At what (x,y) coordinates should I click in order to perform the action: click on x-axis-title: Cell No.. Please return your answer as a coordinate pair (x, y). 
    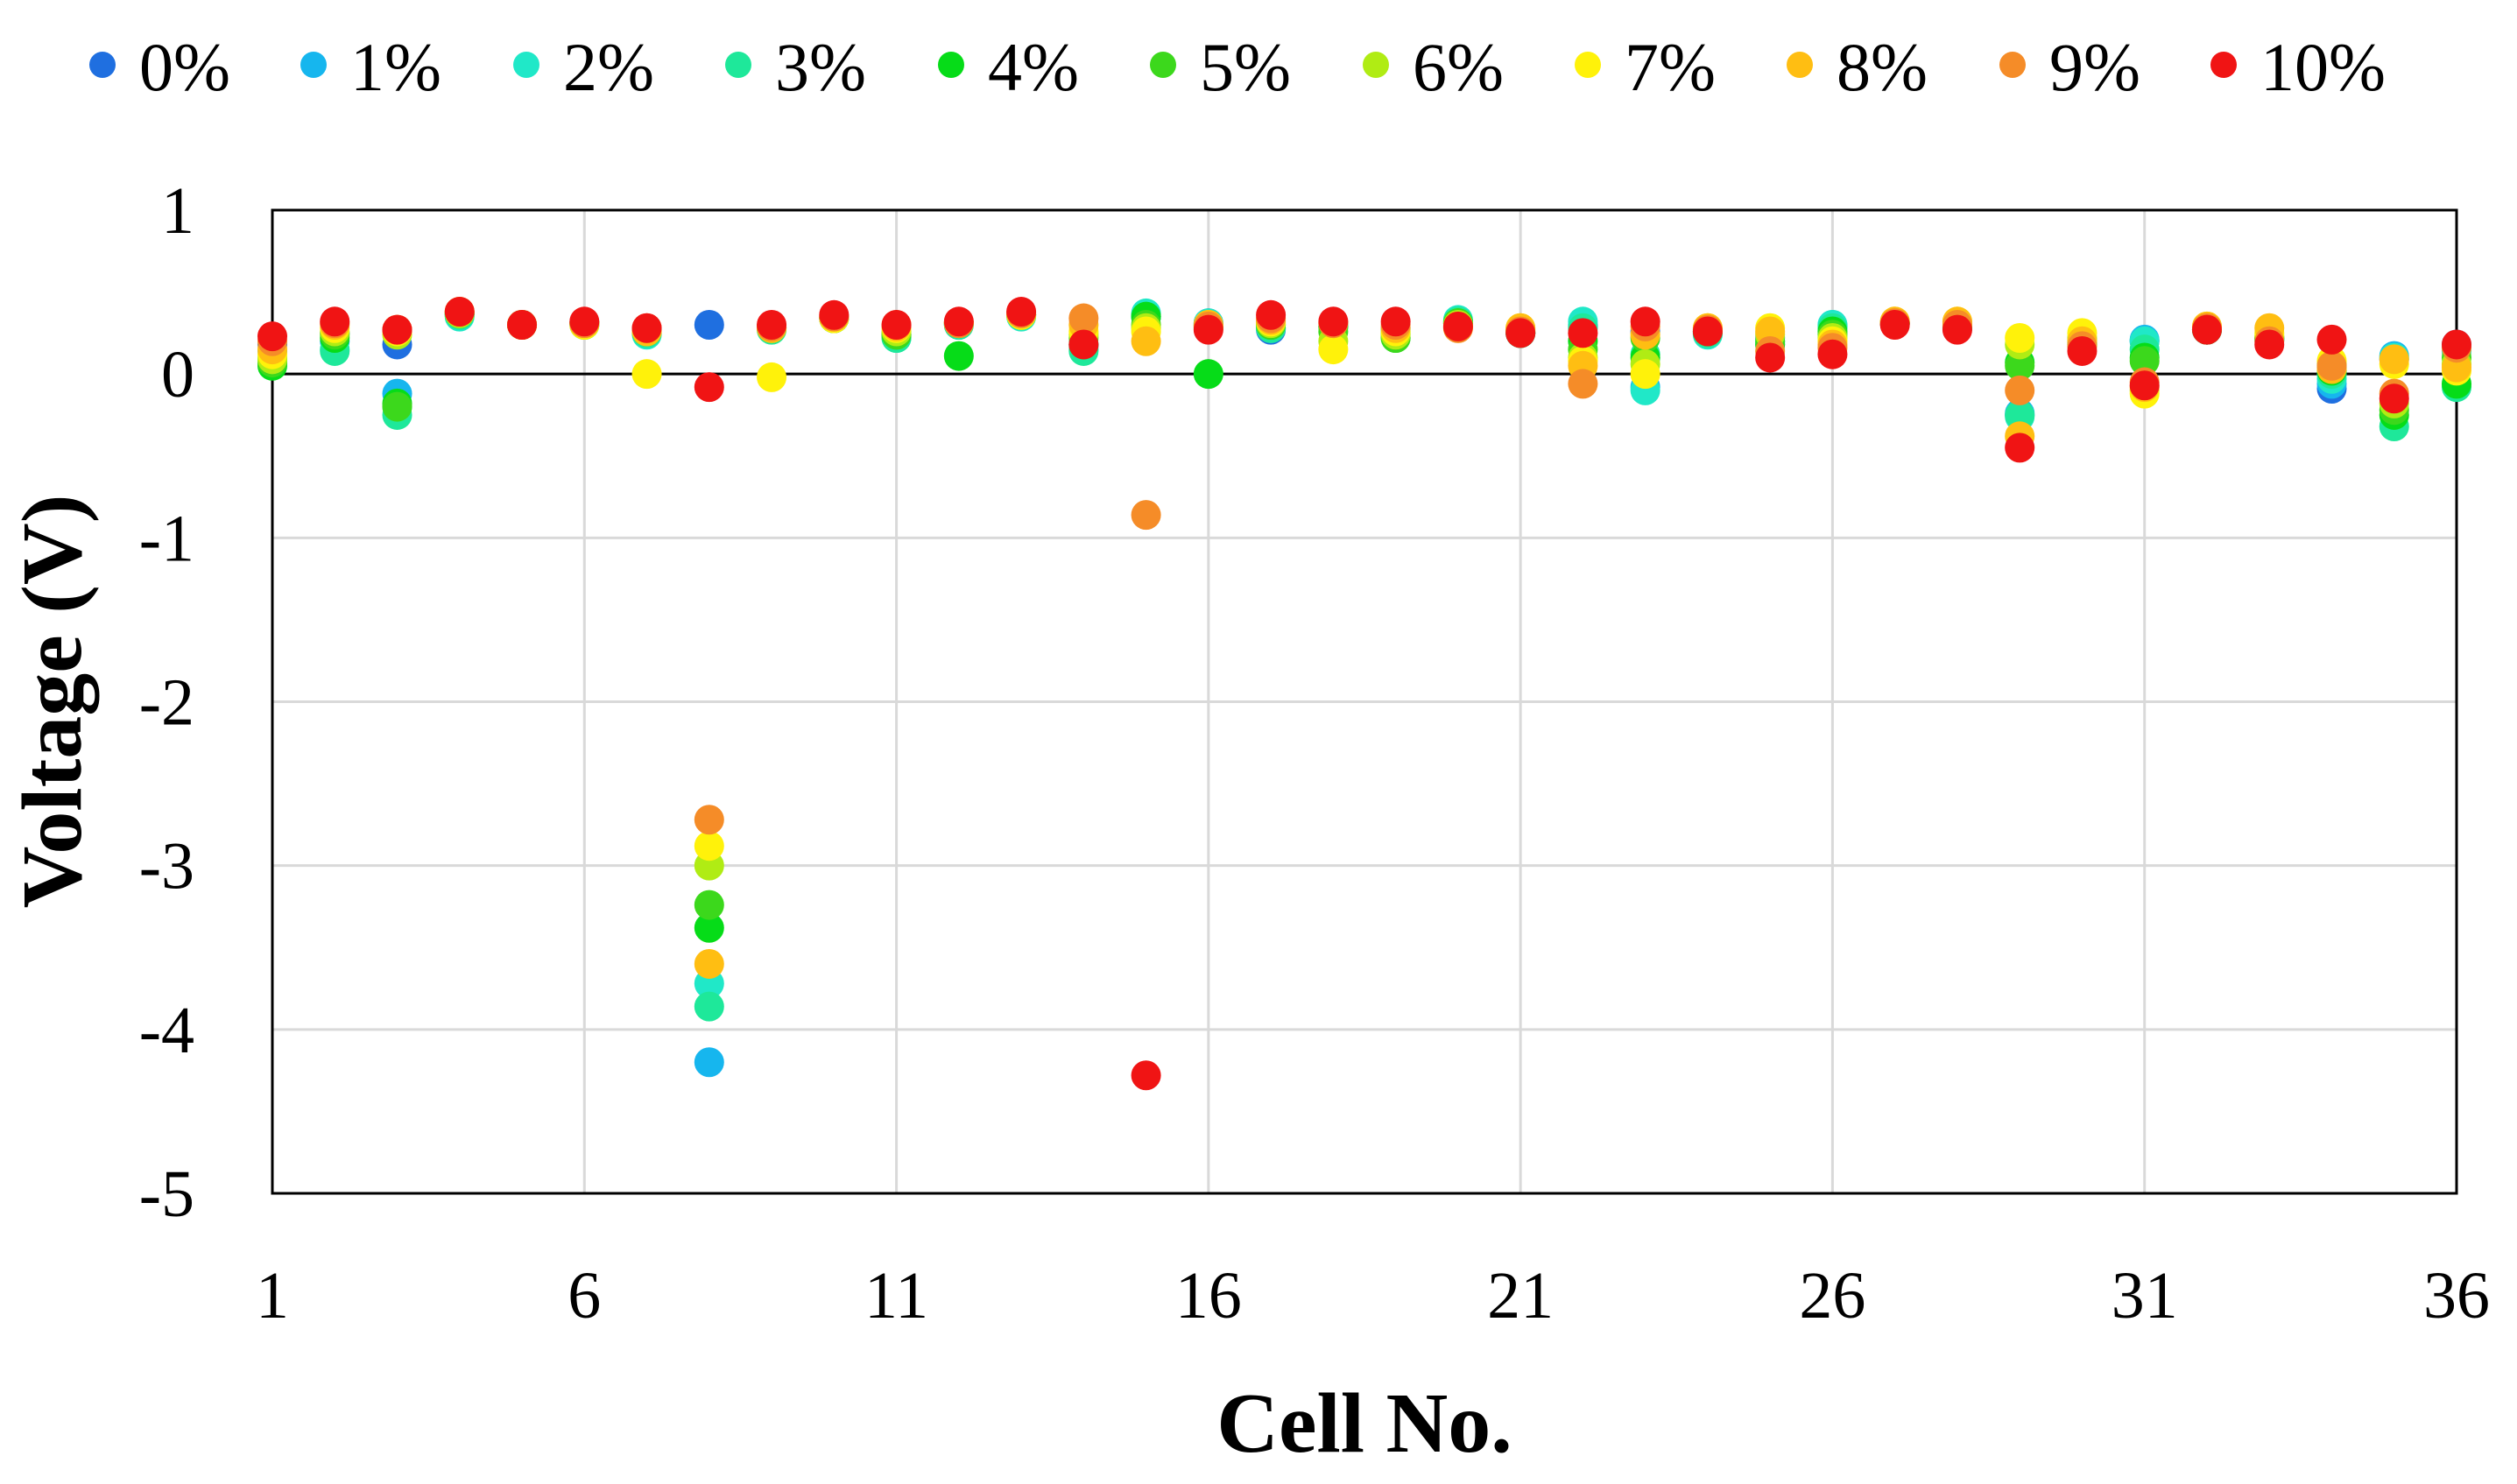
    Looking at the image, I should click on (1364, 1423).